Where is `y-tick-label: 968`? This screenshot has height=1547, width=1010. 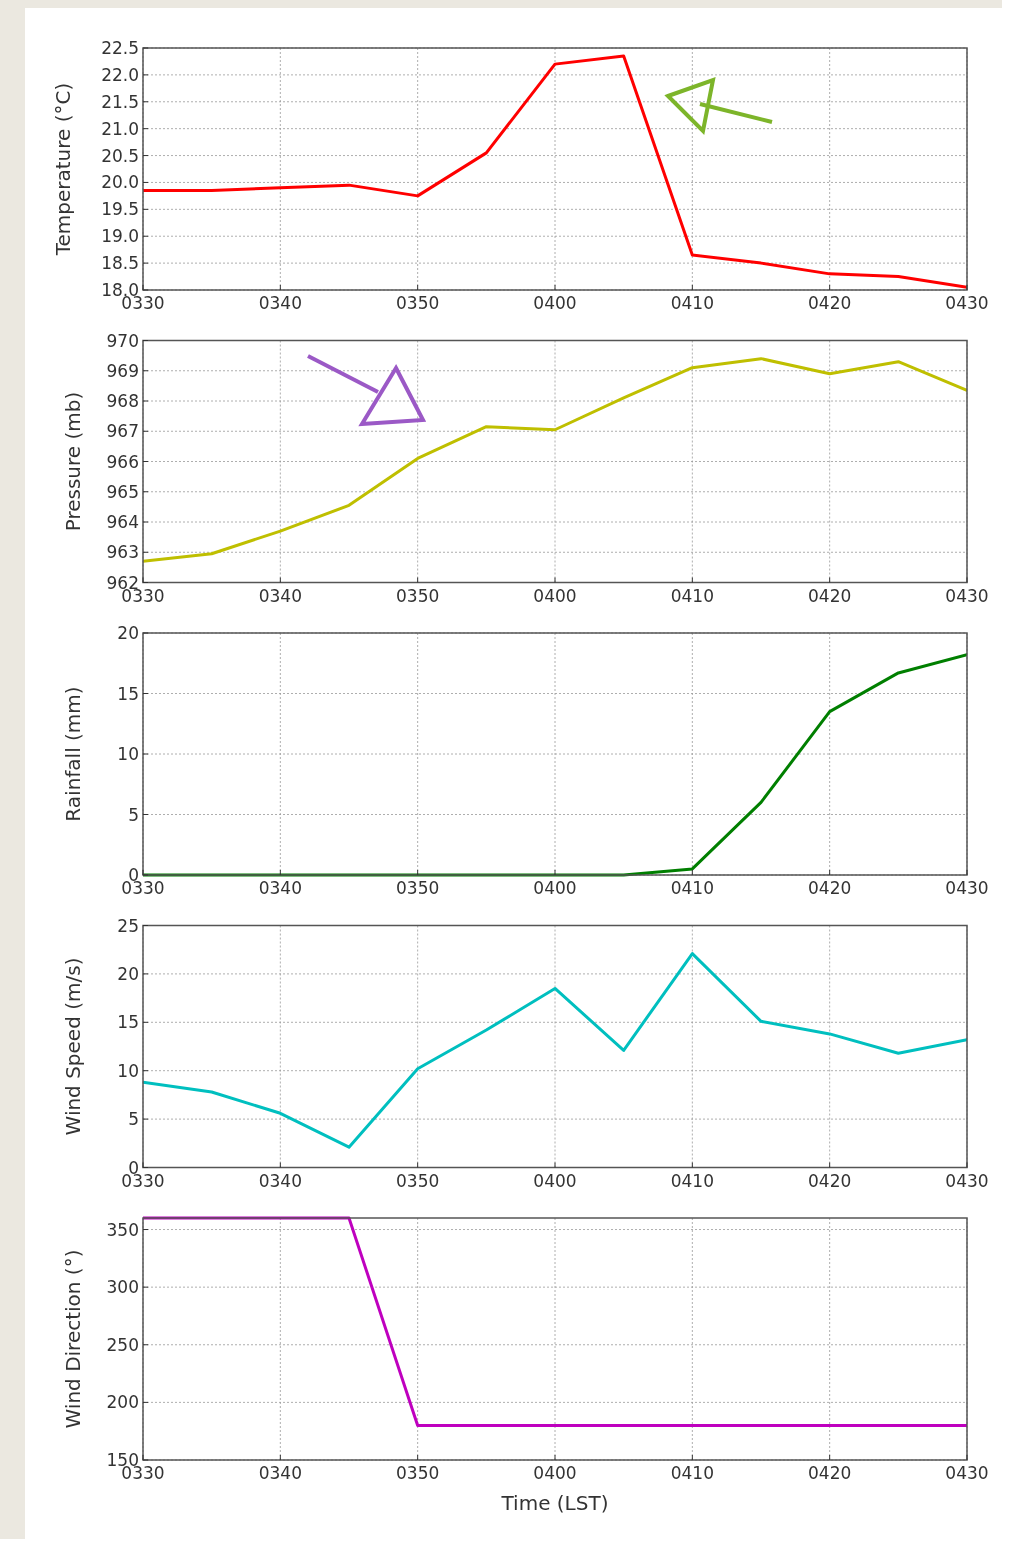 y-tick-label: 968 is located at coordinates (122, 401).